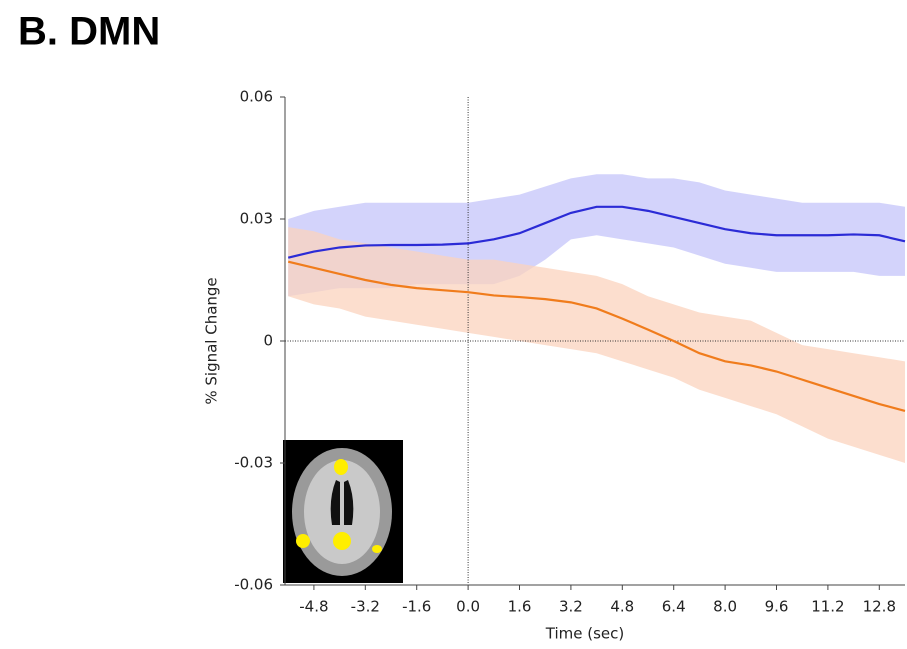 The width and height of the screenshot is (907, 649). What do you see at coordinates (416, 607) in the screenshot?
I see `x-tick-label: -1.6` at bounding box center [416, 607].